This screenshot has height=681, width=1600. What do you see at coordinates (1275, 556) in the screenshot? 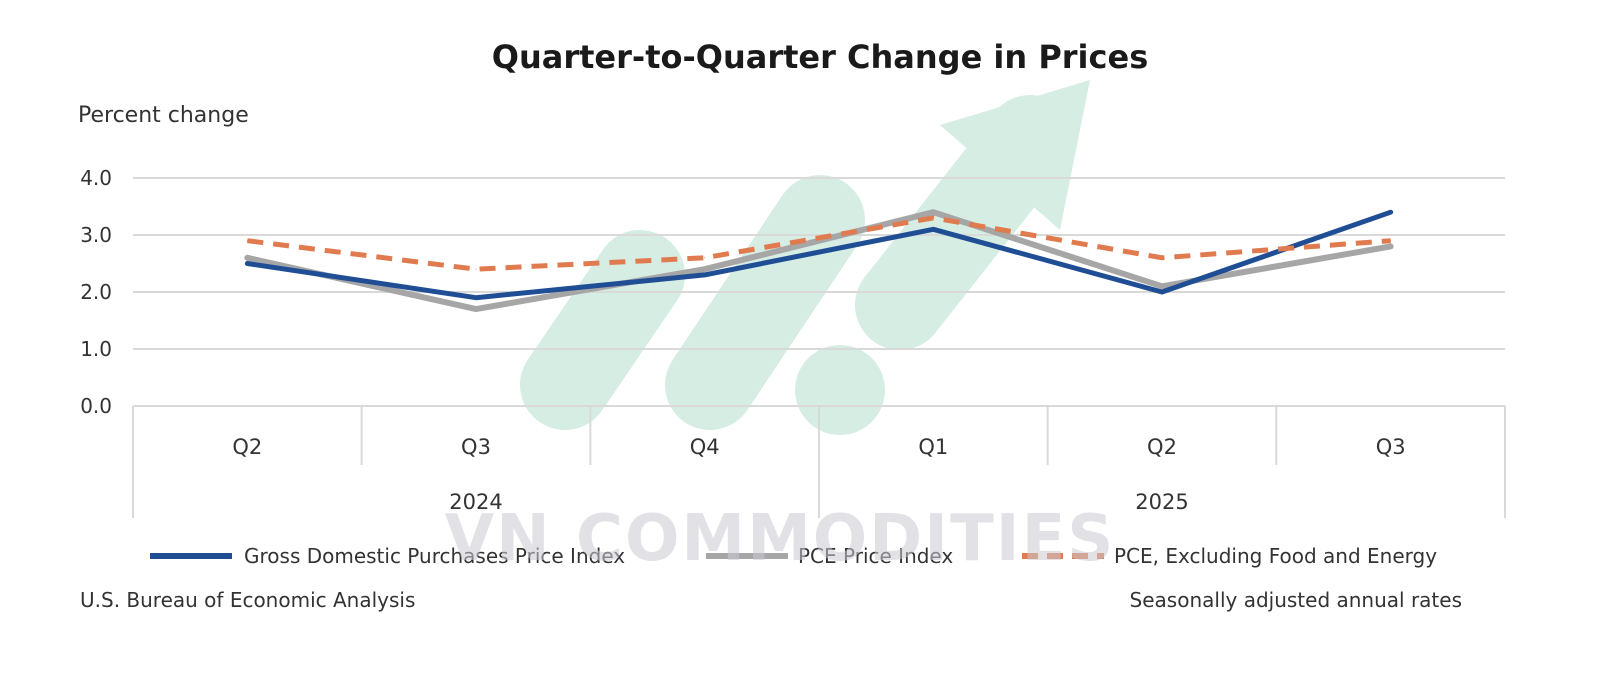
I see `legend-label-pce-core: PCE, Excluding Food and Energy` at bounding box center [1275, 556].